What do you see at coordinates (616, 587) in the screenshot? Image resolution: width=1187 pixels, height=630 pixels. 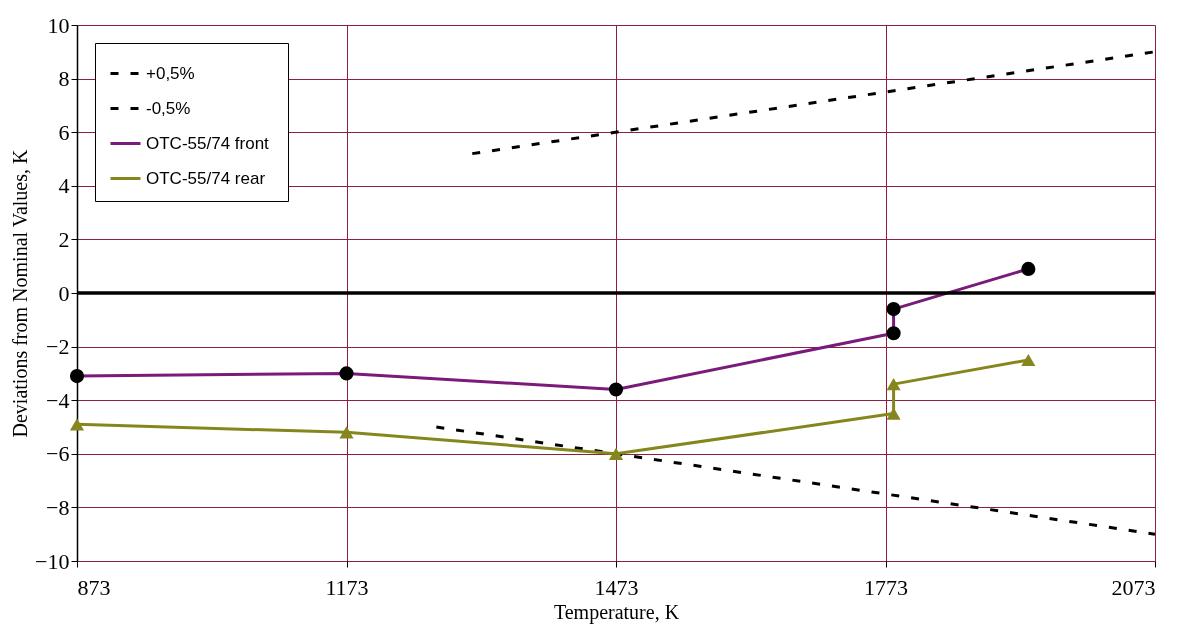 I see `x-tick-label: 1473` at bounding box center [616, 587].